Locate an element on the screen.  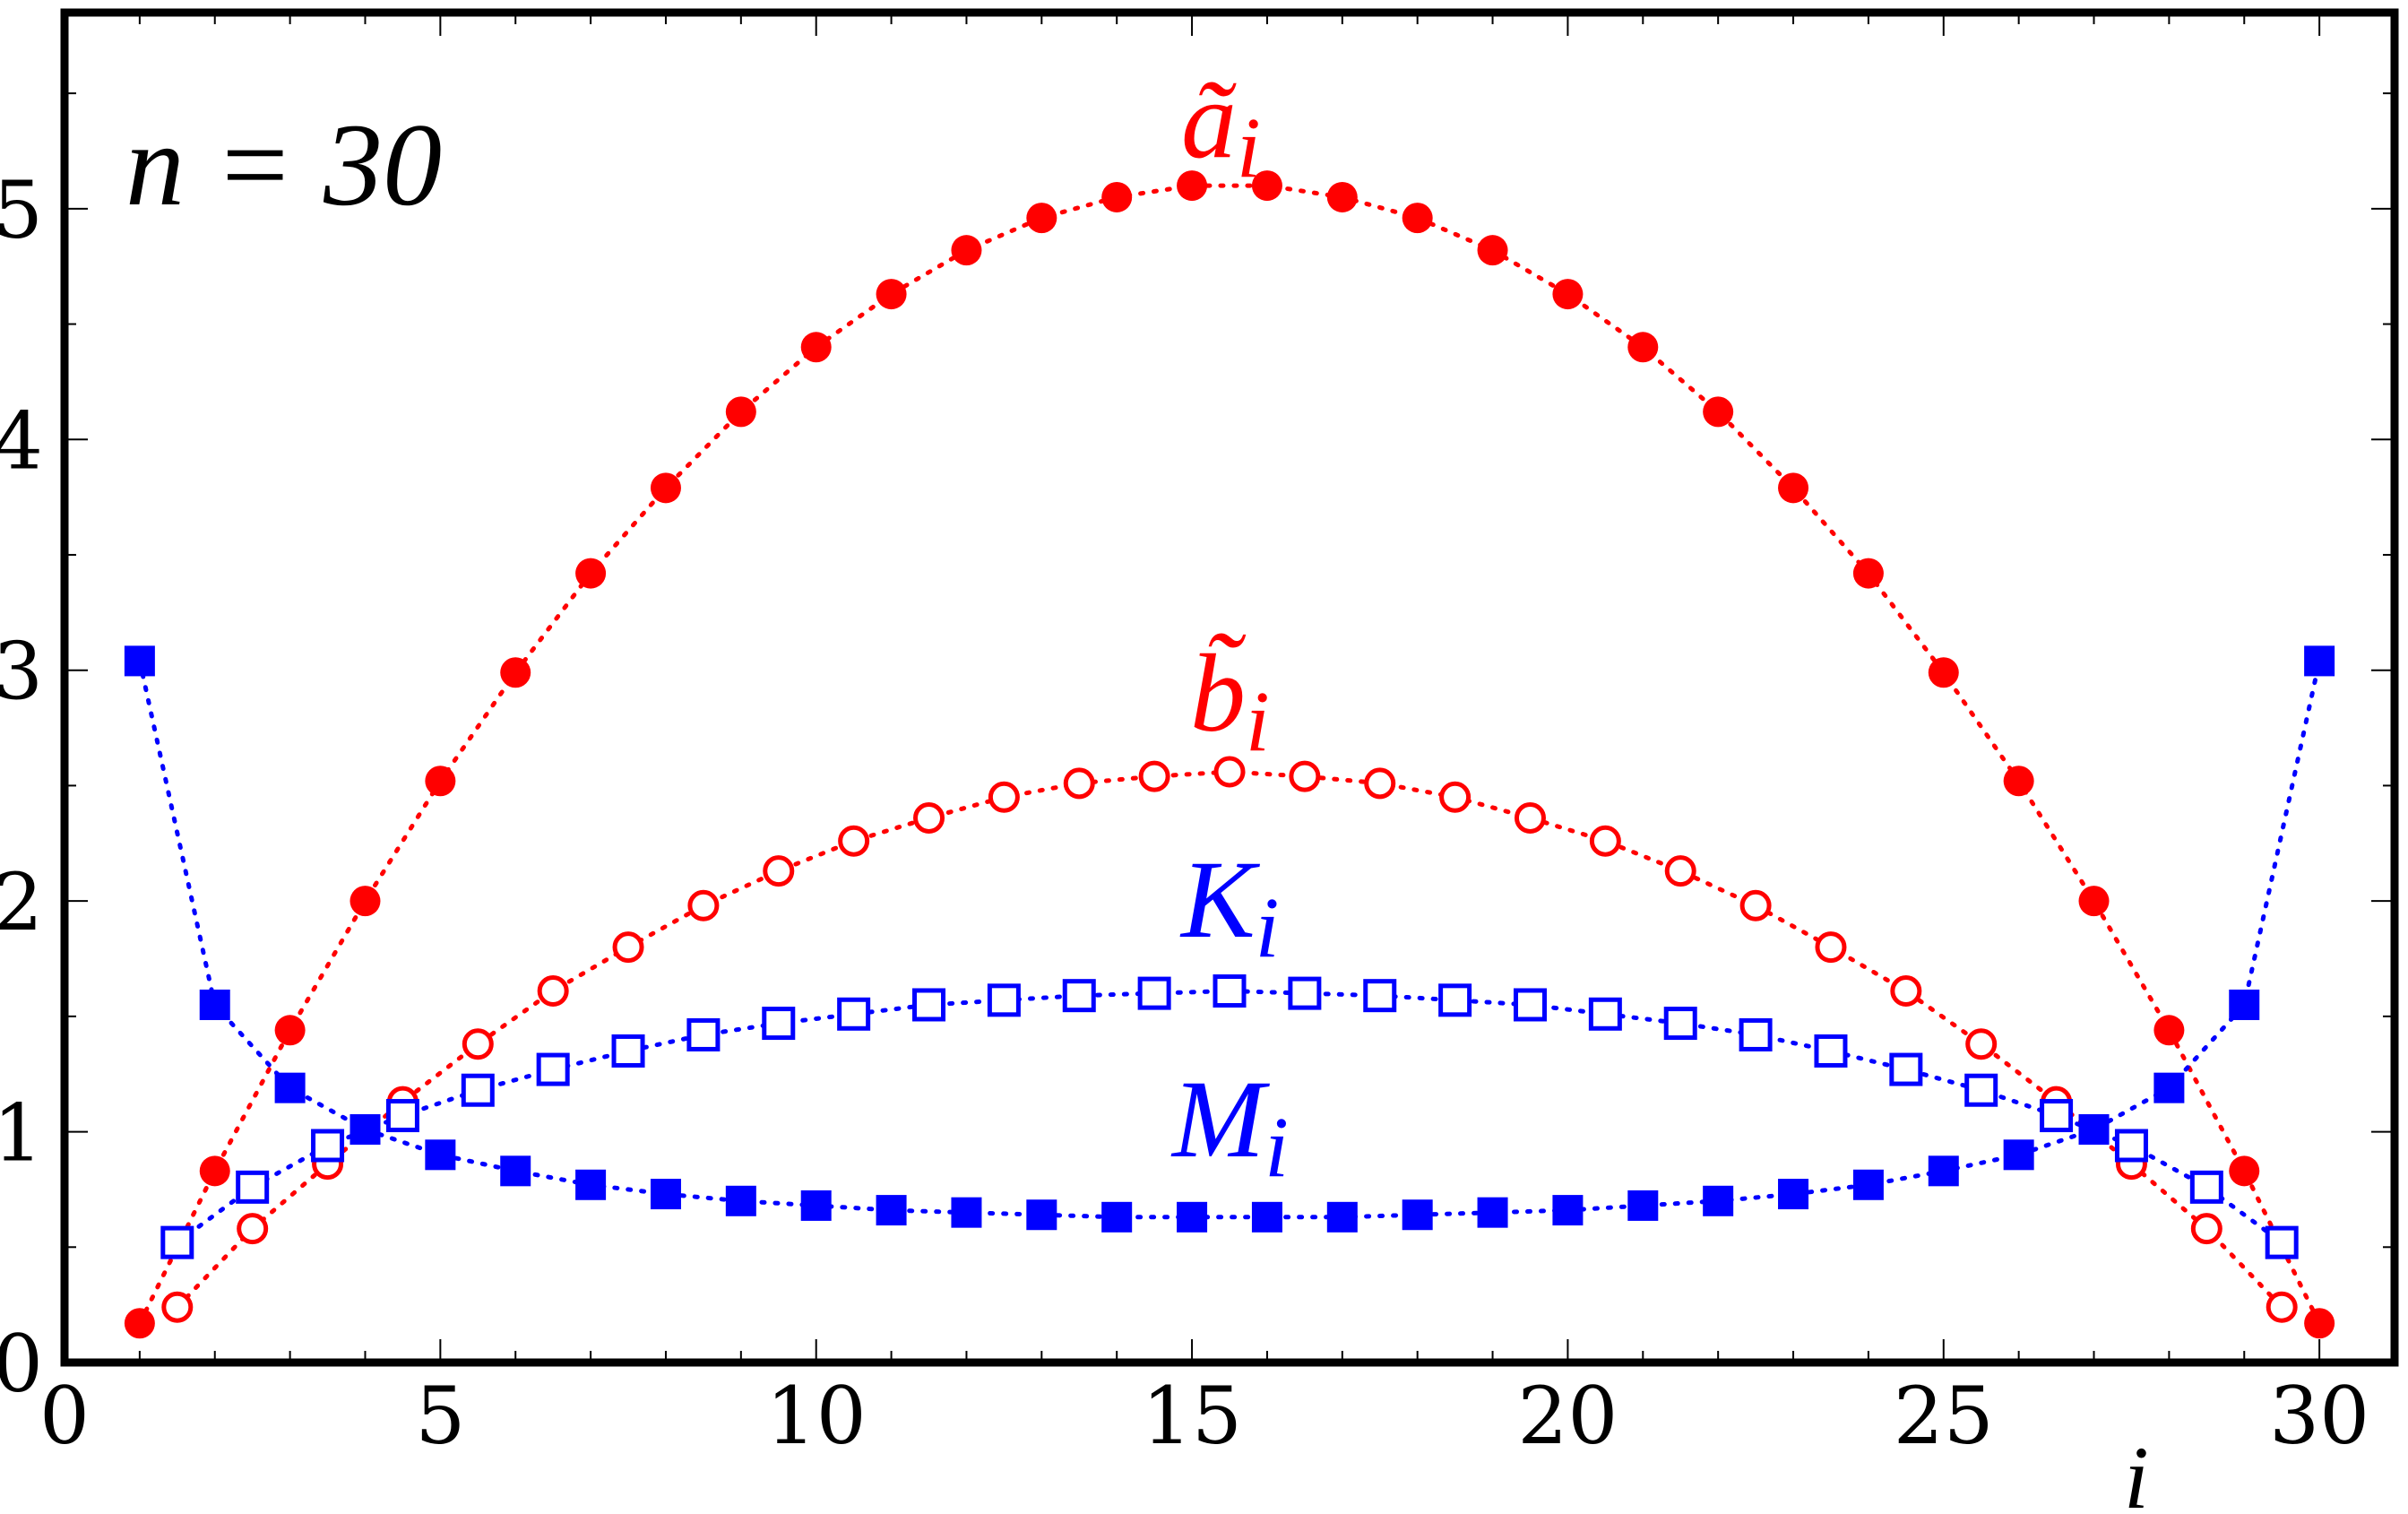
y-tick-label: 5 is located at coordinates (22, 210).